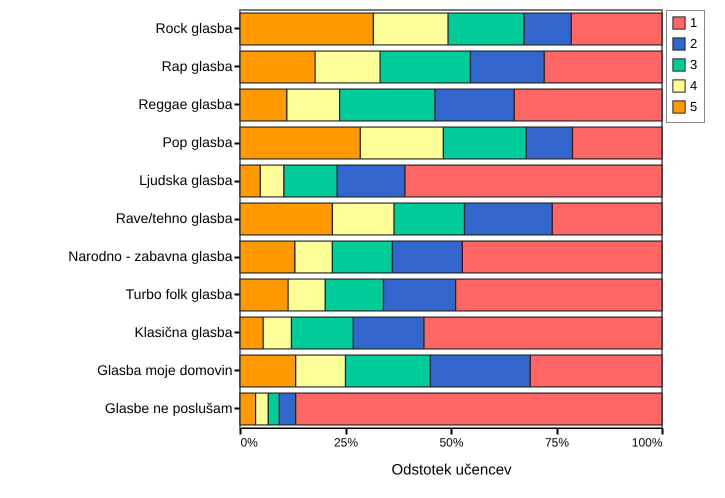 The width and height of the screenshot is (725, 498). What do you see at coordinates (197, 142) in the screenshot?
I see `y-tick-label: Pop glasba` at bounding box center [197, 142].